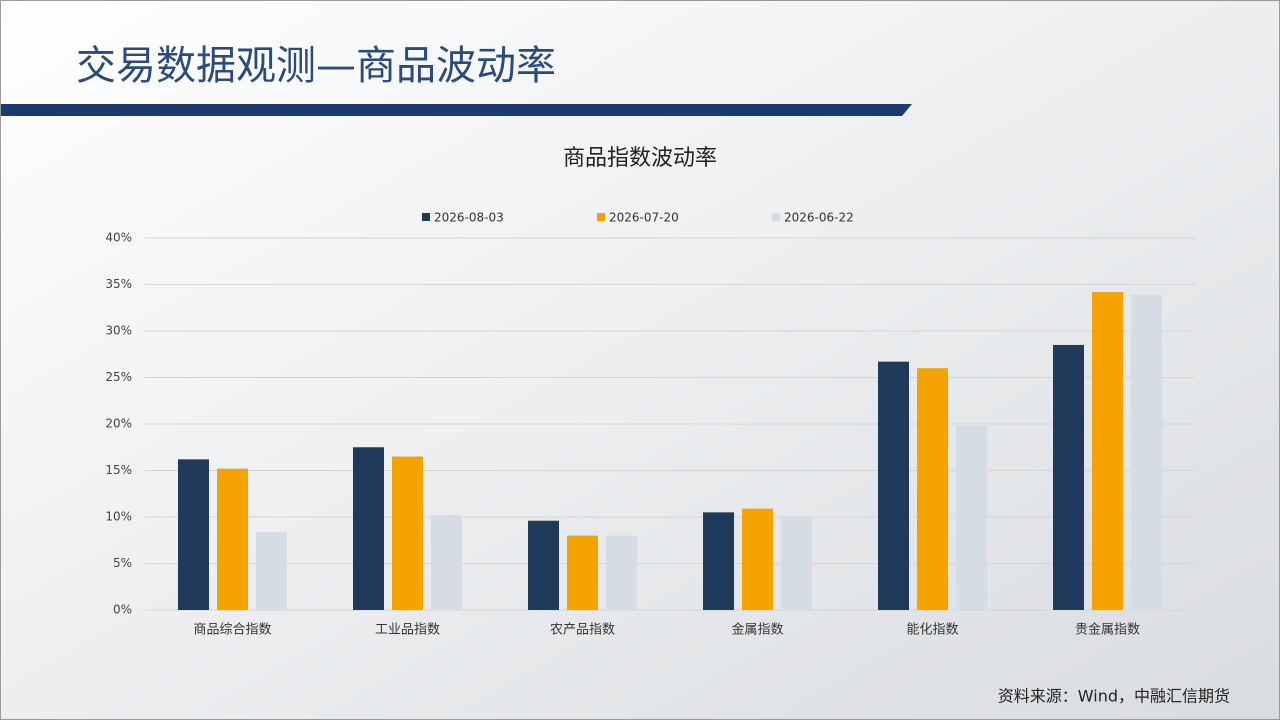 The image size is (1280, 720). Describe the element at coordinates (316, 66) in the screenshot. I see `slide-title: 交易数据观测—商品波动率` at that location.